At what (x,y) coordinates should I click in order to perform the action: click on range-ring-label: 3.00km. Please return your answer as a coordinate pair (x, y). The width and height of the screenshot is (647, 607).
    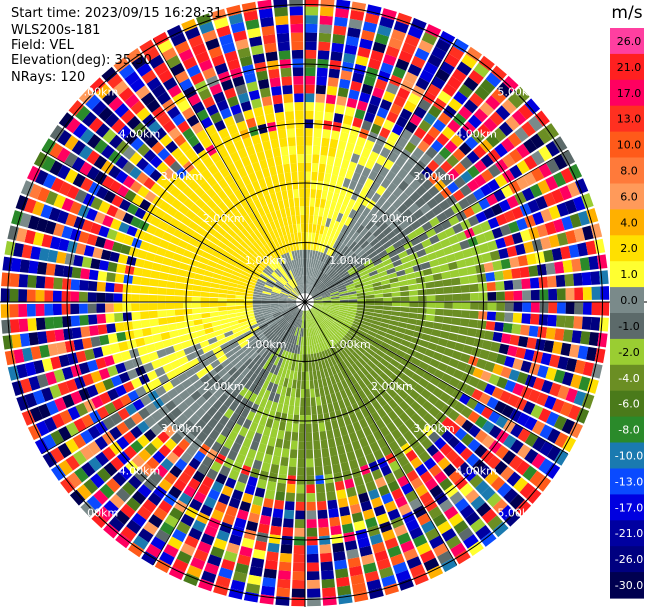
    Looking at the image, I should click on (434, 428).